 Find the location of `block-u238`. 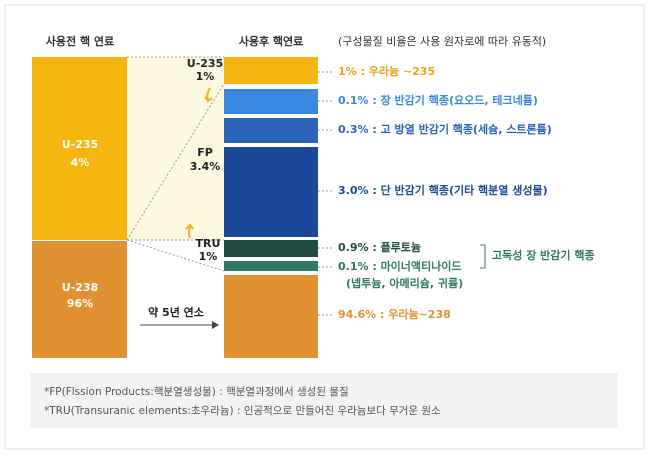

block-u238 is located at coordinates (79, 299).